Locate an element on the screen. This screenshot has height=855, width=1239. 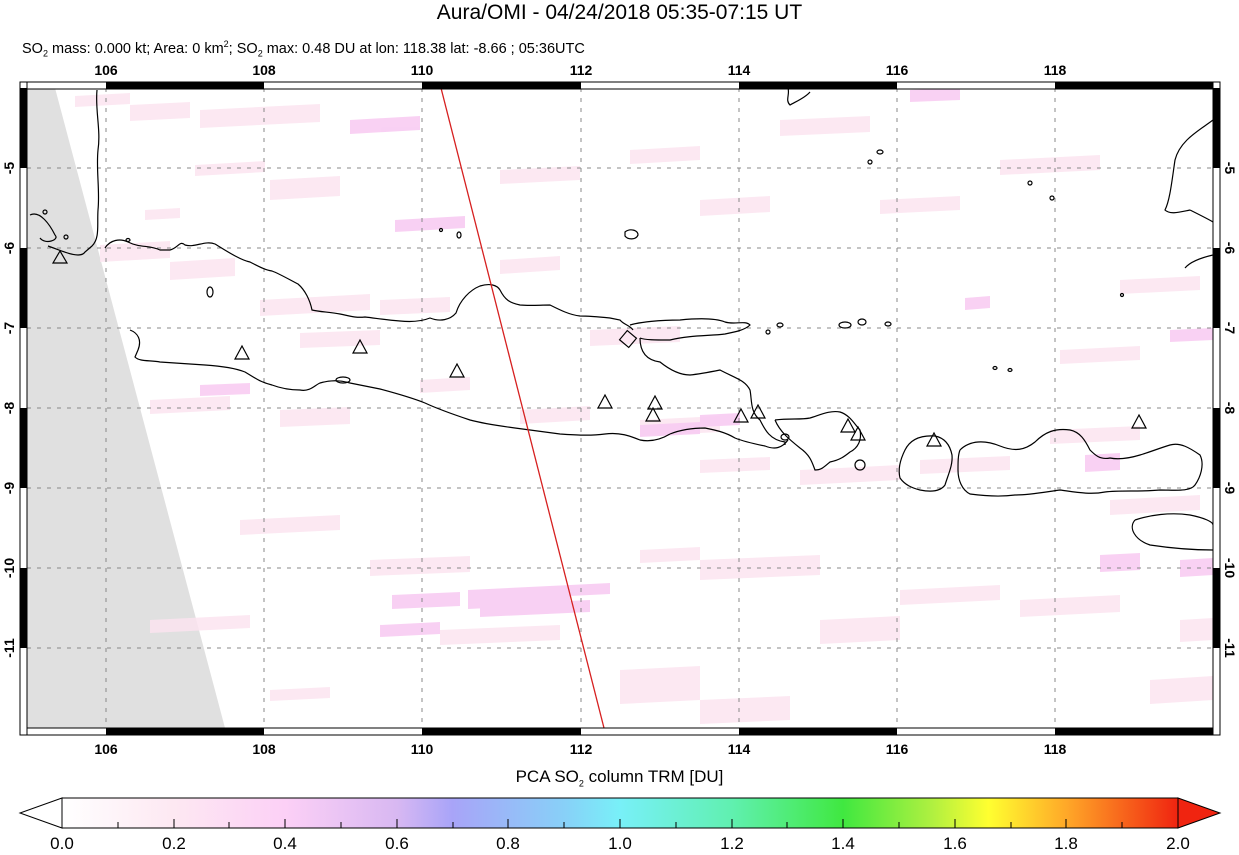
lon-label-bottom-106: 106 is located at coordinates (106, 749).